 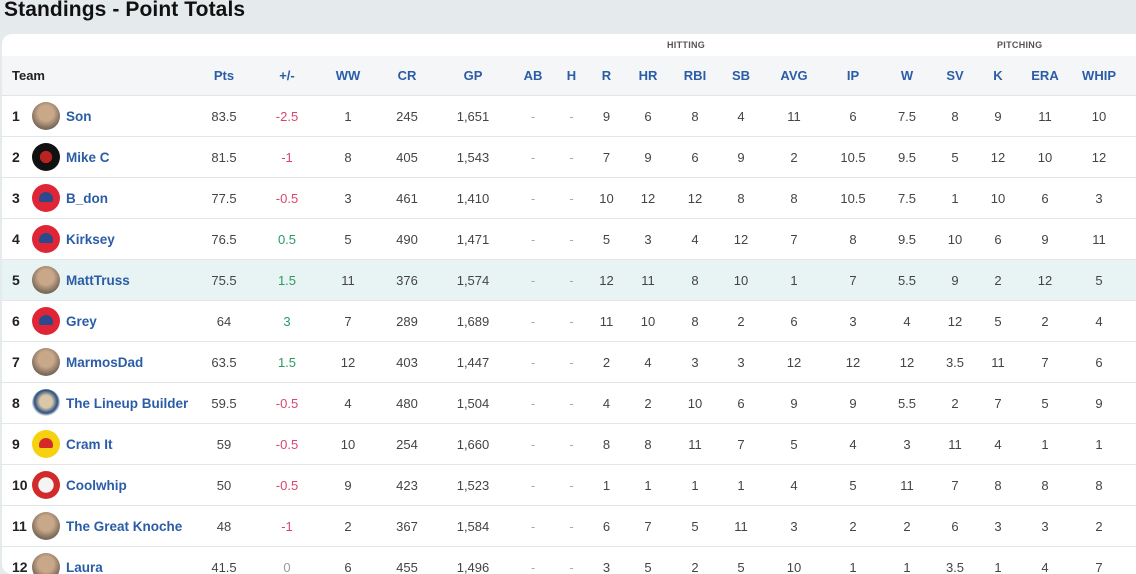 I want to click on cell-w: 12, so click(x=907, y=362).